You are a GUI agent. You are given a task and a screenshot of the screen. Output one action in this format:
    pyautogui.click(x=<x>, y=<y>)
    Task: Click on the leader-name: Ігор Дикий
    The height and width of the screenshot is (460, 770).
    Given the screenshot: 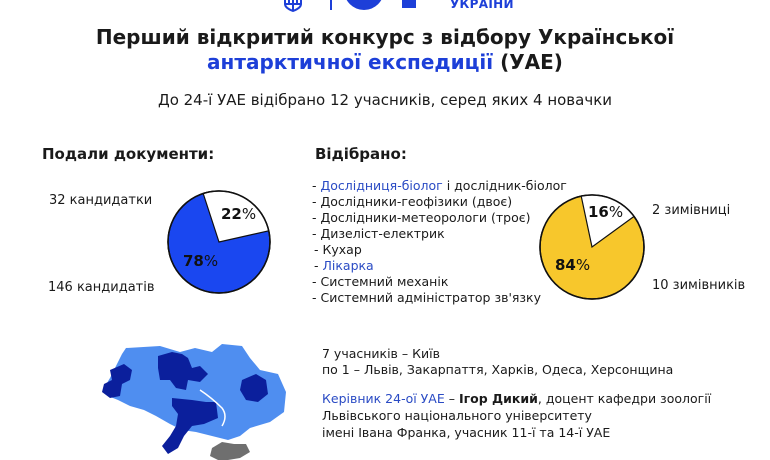 What is the action you would take?
    pyautogui.click(x=498, y=398)
    